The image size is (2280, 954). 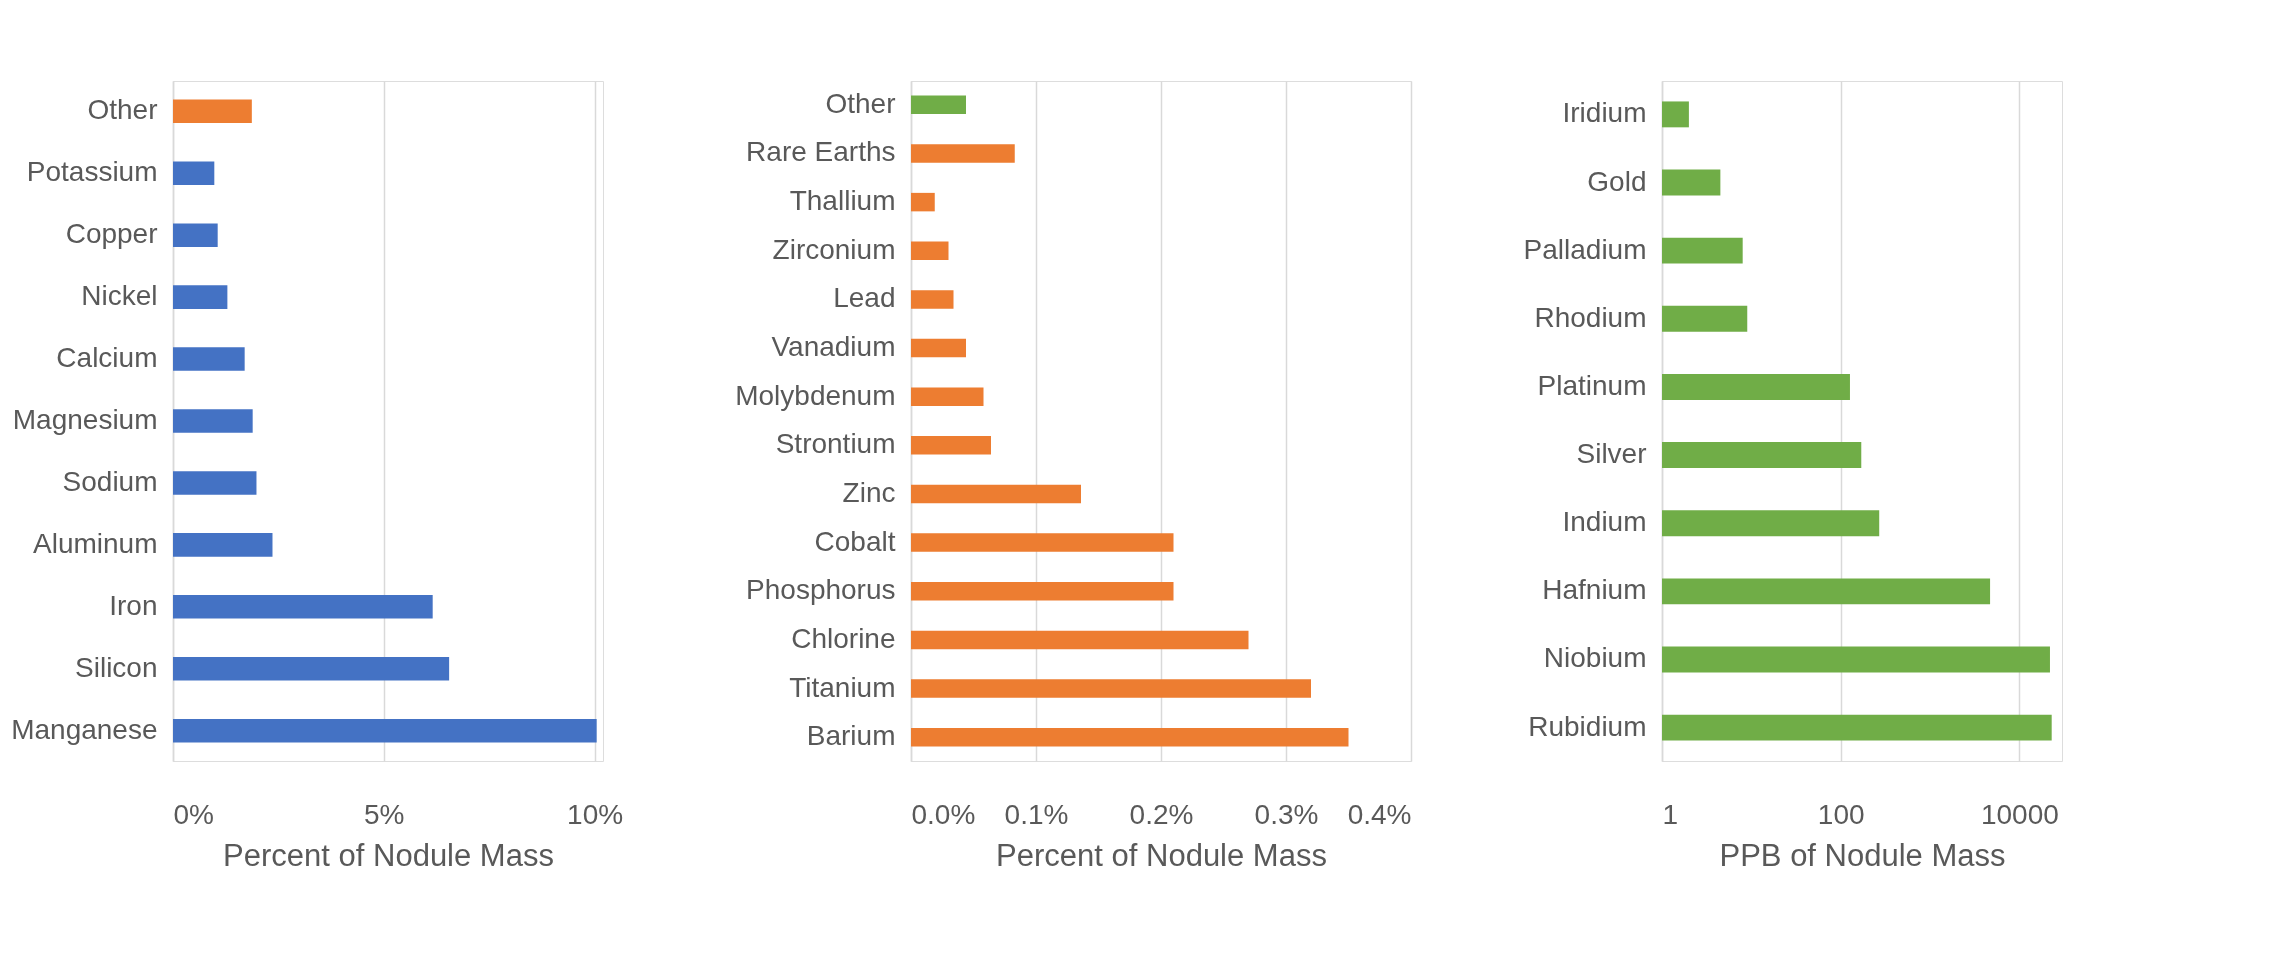 I want to click on y-tick-label: Barium, so click(x=851, y=736).